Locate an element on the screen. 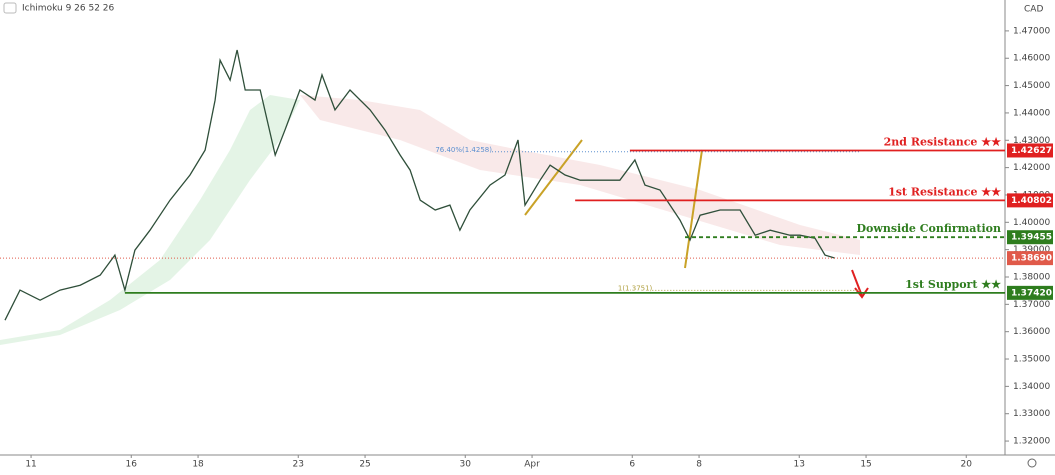  x-tick-label: 18 is located at coordinates (198, 465).